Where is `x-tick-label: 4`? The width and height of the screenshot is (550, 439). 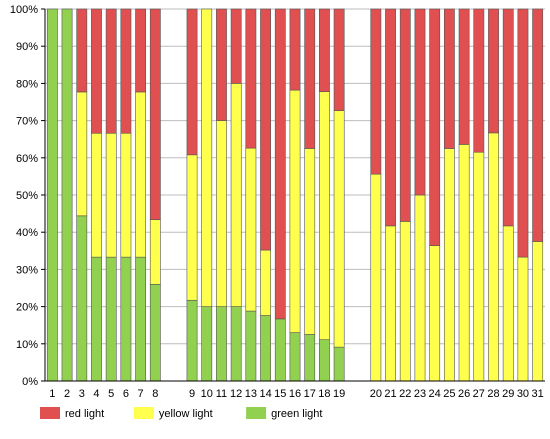
x-tick-label: 4 is located at coordinates (96, 394).